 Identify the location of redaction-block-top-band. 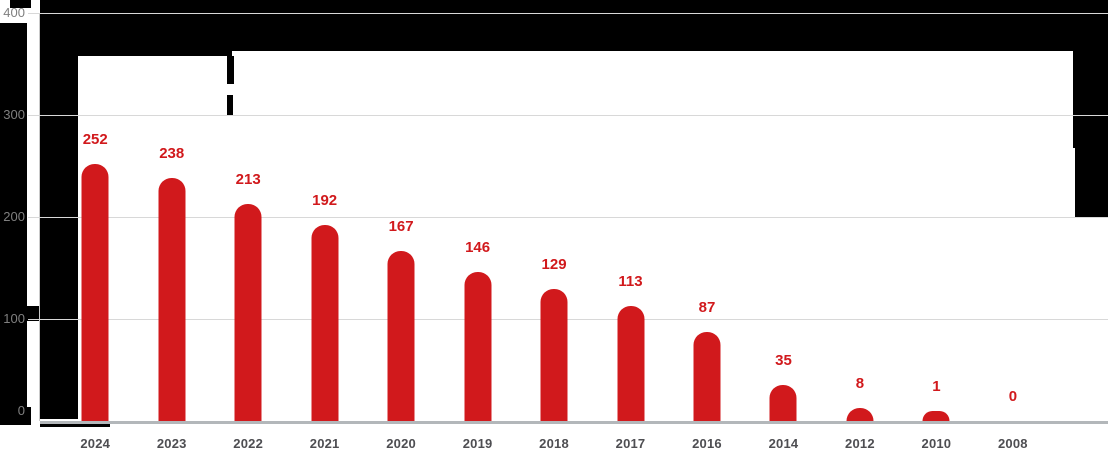
(670, 25).